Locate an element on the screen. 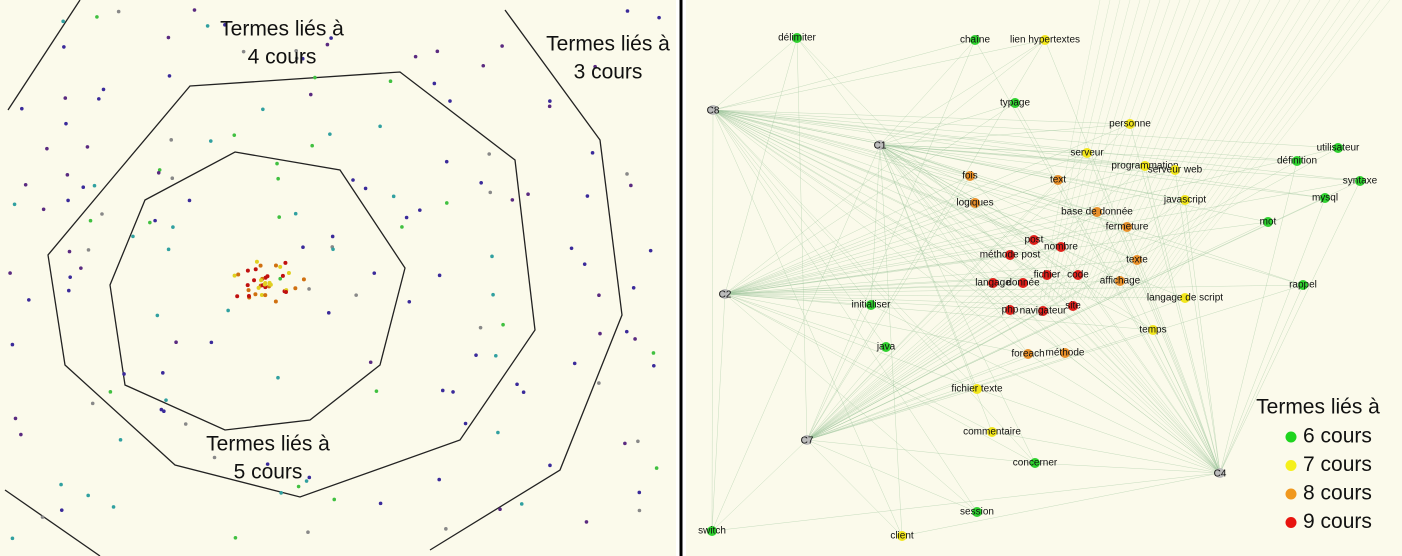  boundary is located at coordinates (257, 291).